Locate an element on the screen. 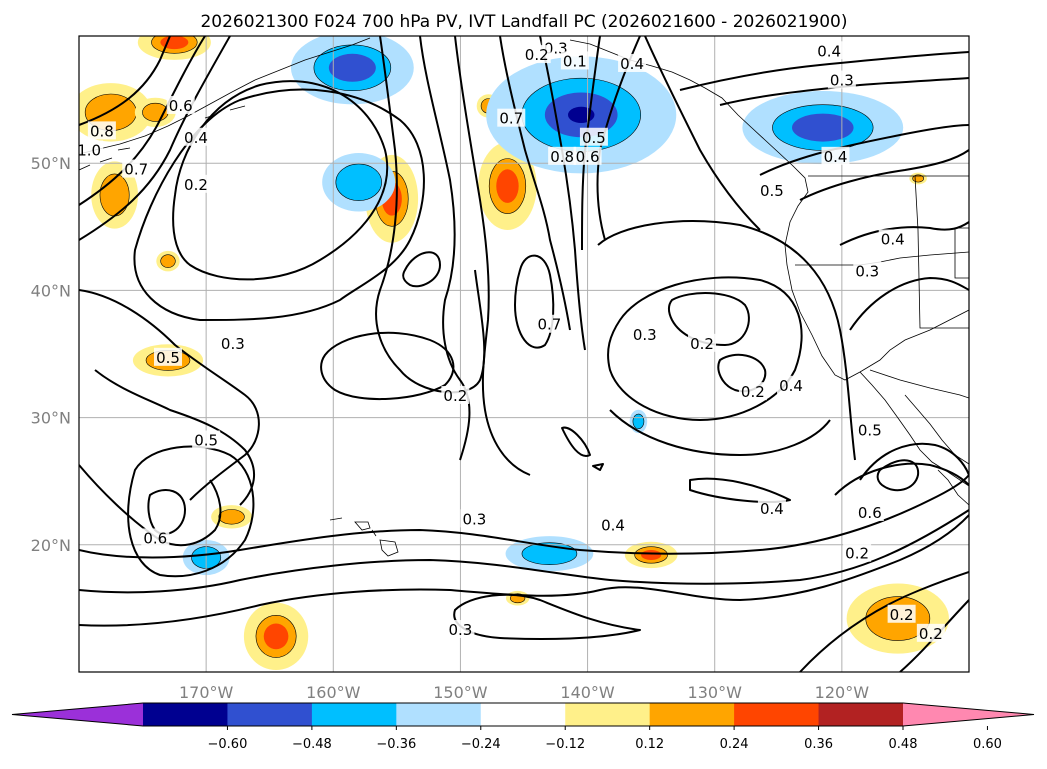  baja-california-coastline is located at coordinates (914, 429).